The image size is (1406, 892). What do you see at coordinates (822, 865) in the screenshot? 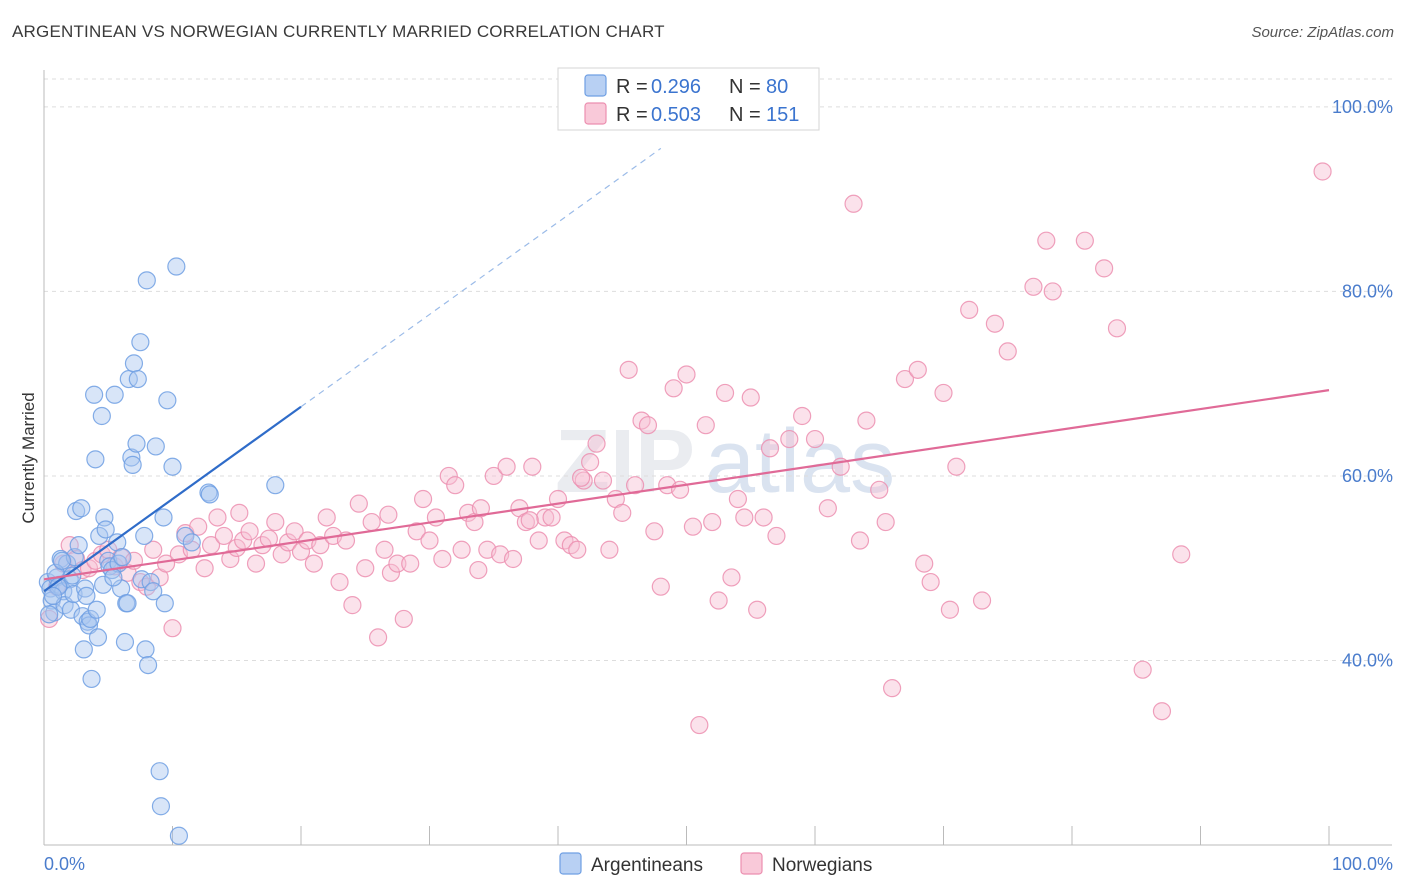
I see `series-legend-label-norwegians: Norwegians` at bounding box center [822, 865].